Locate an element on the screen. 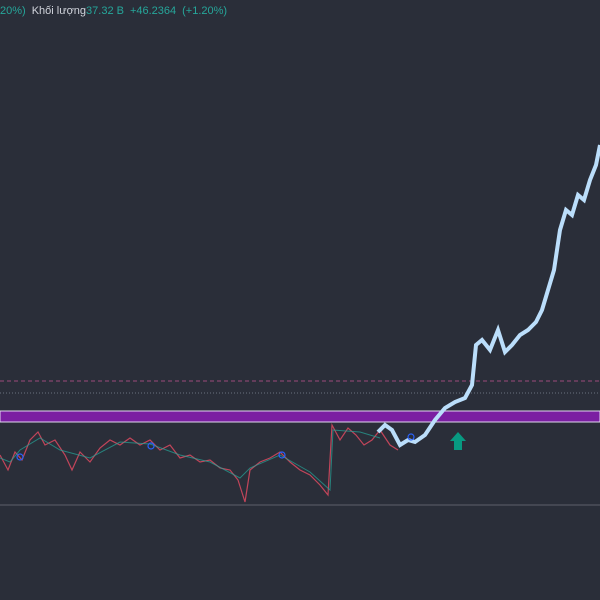 The height and width of the screenshot is (600, 600). price-line-early is located at coordinates (199, 462).